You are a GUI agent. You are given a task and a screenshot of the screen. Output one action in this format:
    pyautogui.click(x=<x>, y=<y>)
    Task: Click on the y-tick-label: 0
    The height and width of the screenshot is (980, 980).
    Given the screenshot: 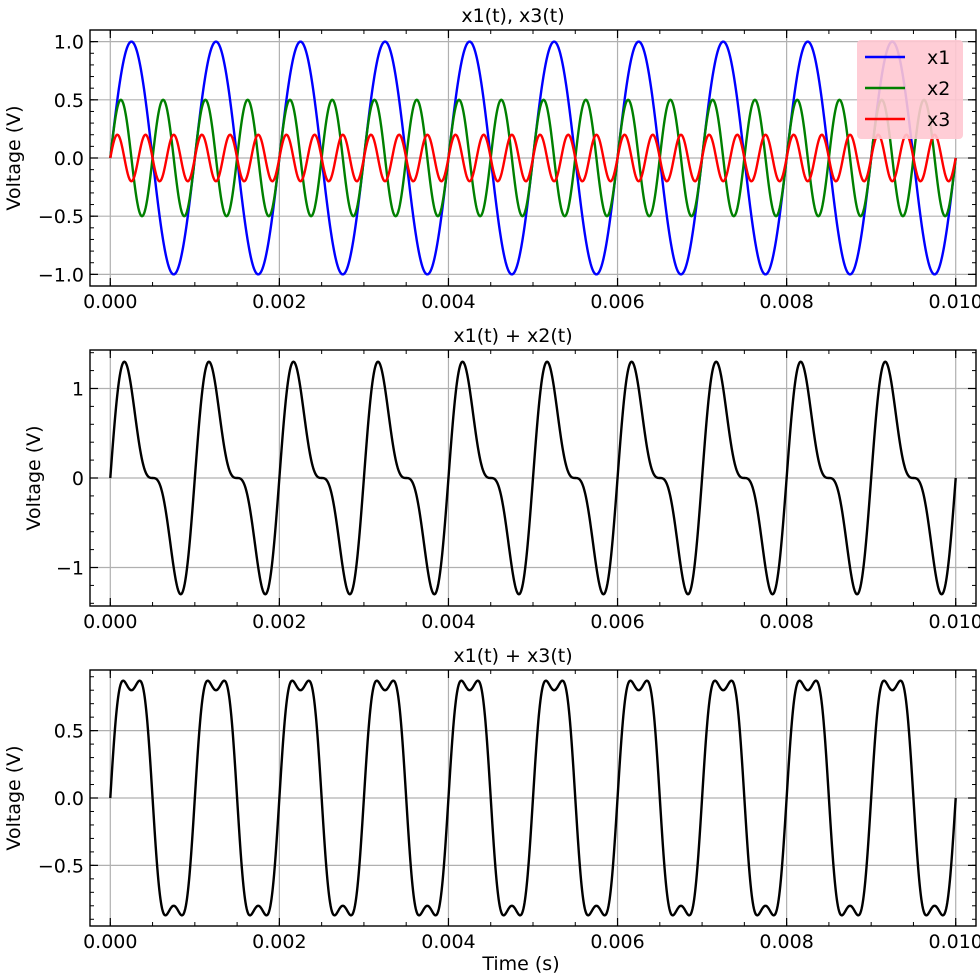 What is the action you would take?
    pyautogui.click(x=78, y=479)
    